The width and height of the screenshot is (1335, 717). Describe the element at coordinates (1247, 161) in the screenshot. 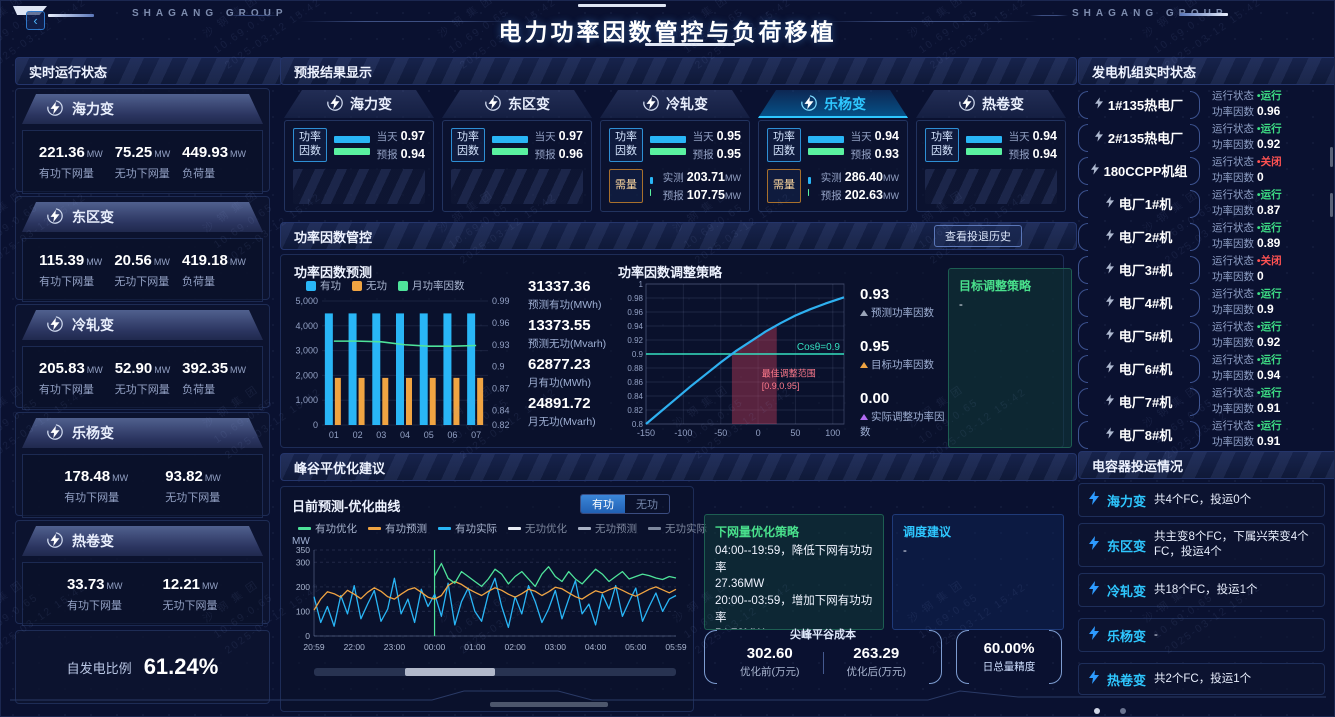

I see `generator-status: 运行状态 •关闭` at that location.